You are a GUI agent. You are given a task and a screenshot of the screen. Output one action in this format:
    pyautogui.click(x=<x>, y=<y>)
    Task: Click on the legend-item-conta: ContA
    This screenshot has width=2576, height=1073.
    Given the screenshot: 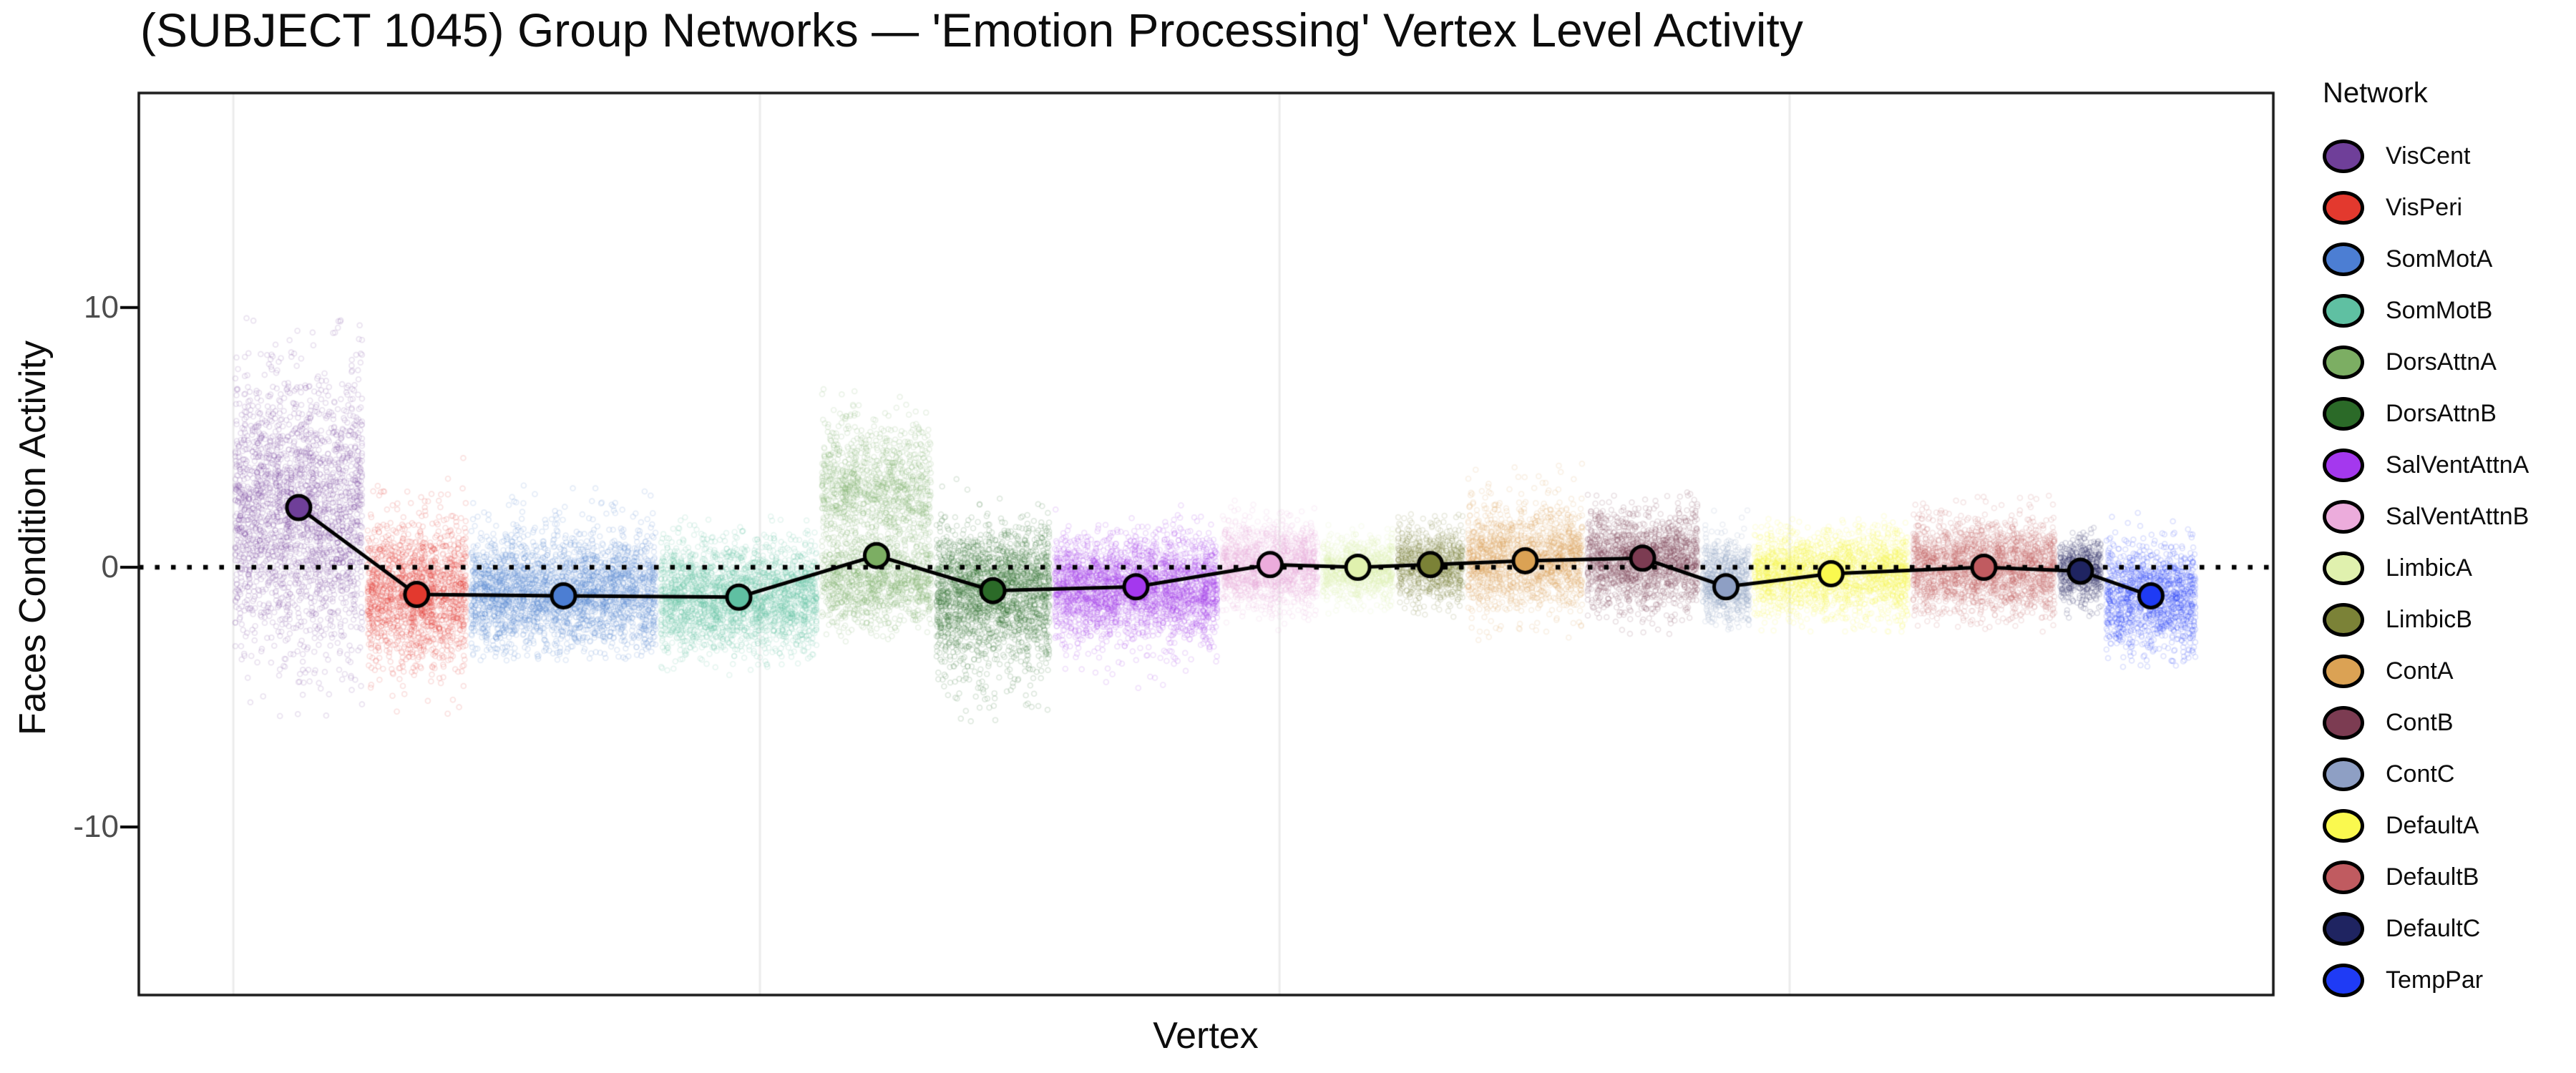 What is the action you would take?
    pyautogui.click(x=2448, y=671)
    